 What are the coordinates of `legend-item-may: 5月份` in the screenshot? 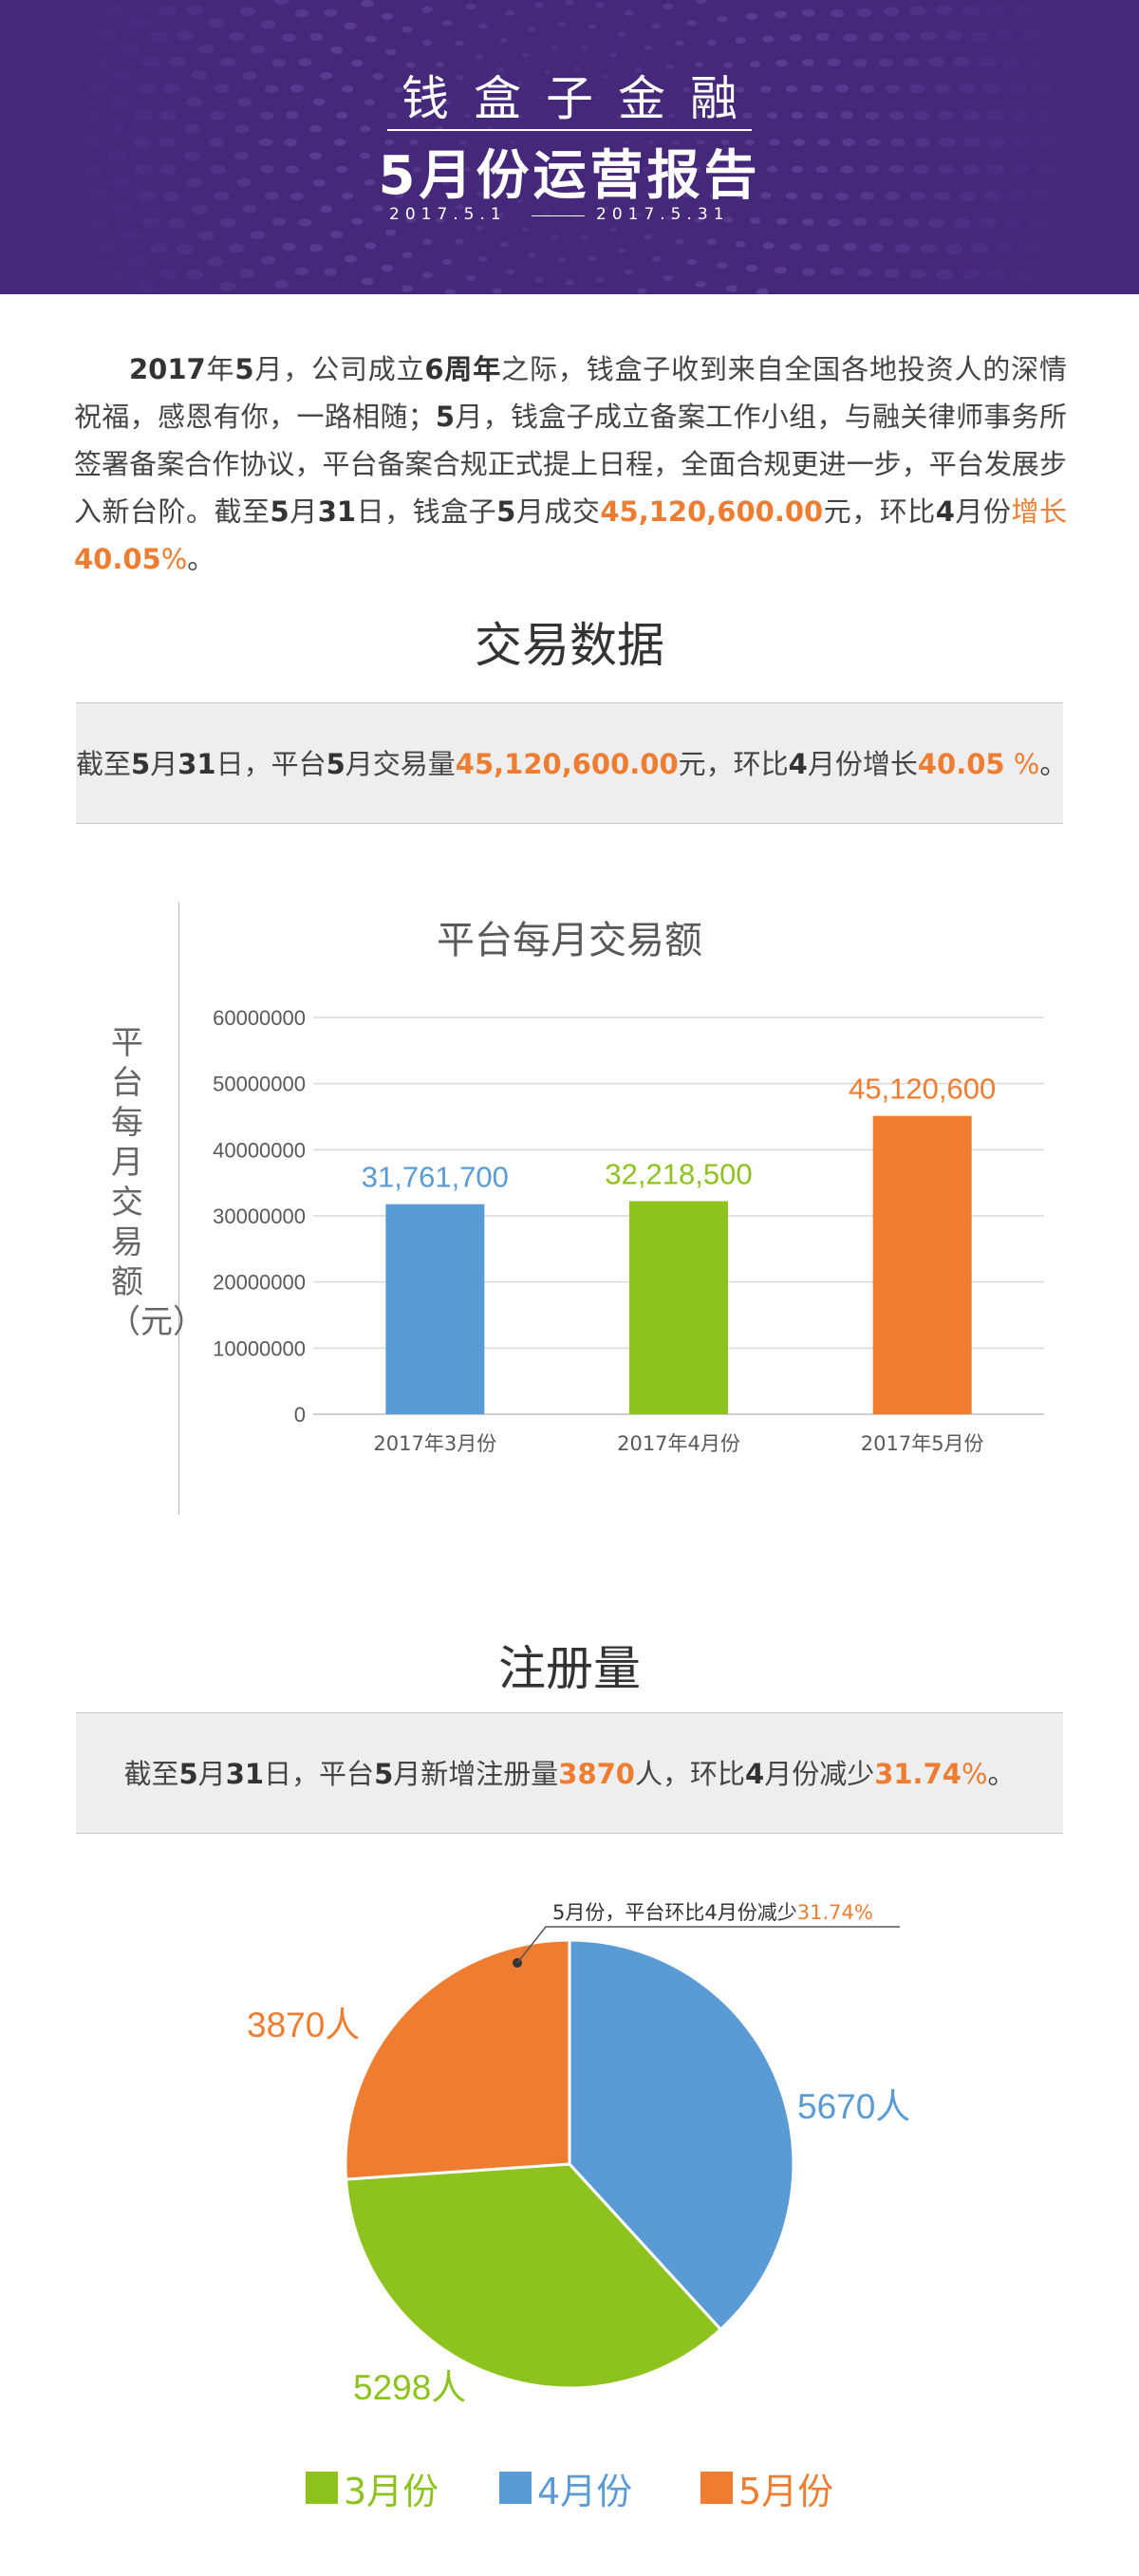 It's located at (766, 2488).